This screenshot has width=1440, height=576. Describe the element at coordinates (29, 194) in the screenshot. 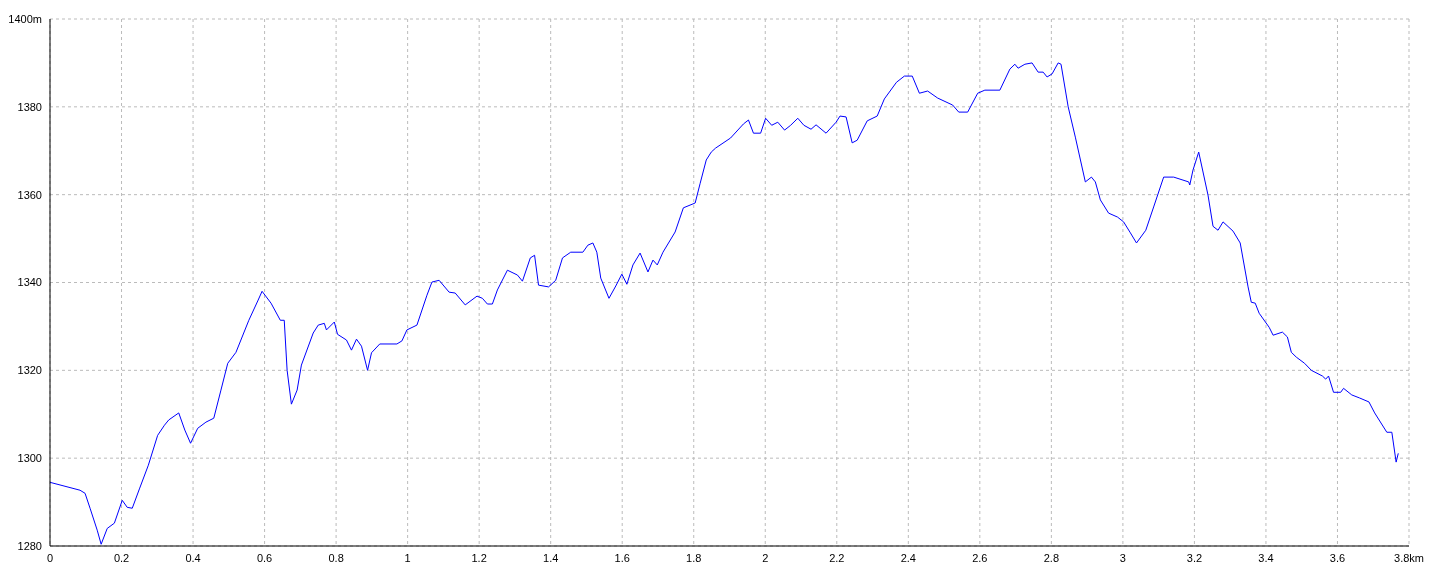

I see `y-tick-label: 1360` at that location.